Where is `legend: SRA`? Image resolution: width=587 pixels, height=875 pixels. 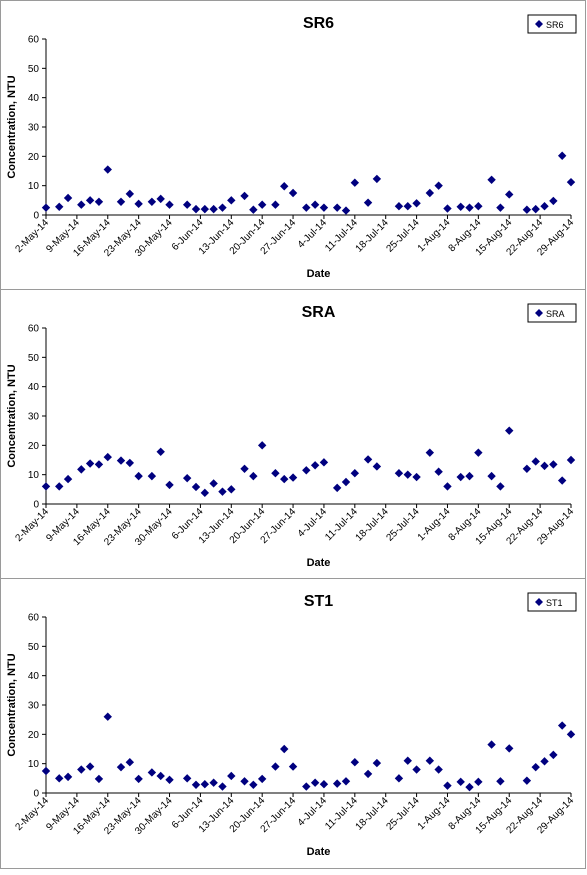
legend: SRA is located at coordinates (552, 313).